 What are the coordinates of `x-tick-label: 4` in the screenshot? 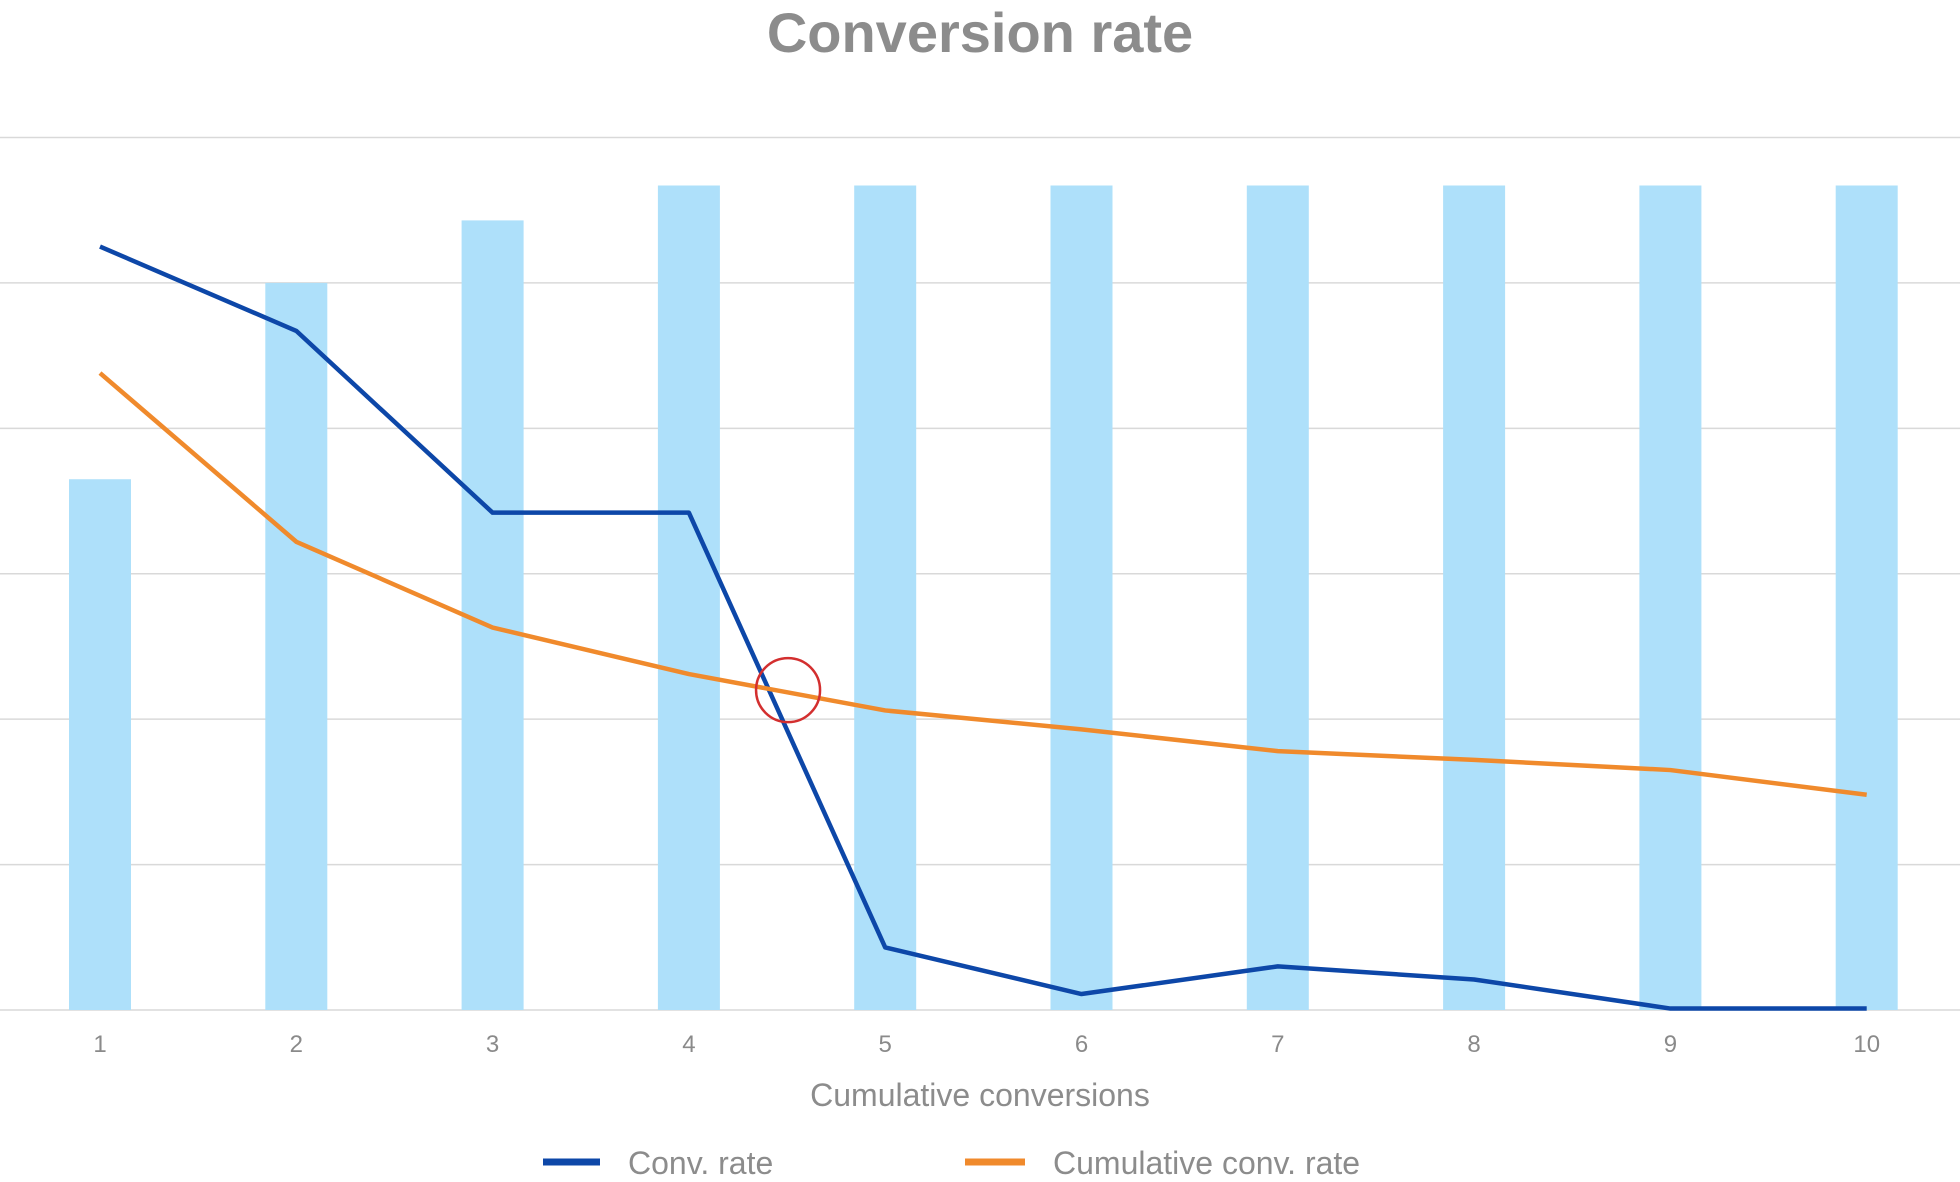 It's located at (688, 1044).